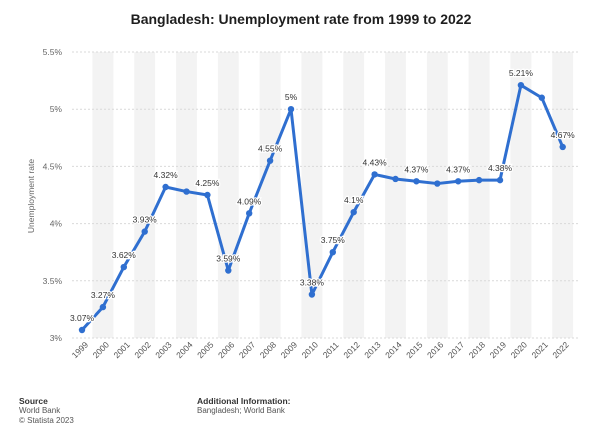 This screenshot has height=447, width=602. Describe the element at coordinates (498, 349) in the screenshot. I see `x-tick-label: 2019` at that location.